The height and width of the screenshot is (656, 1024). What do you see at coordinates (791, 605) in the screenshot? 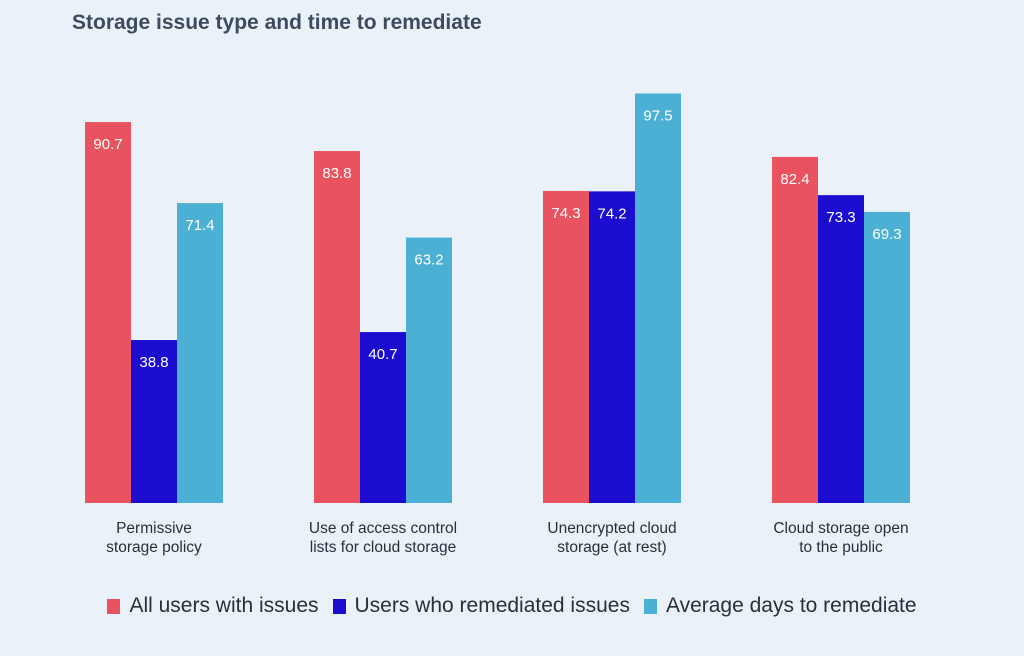
I see `legend-label: Average days to remediate` at bounding box center [791, 605].